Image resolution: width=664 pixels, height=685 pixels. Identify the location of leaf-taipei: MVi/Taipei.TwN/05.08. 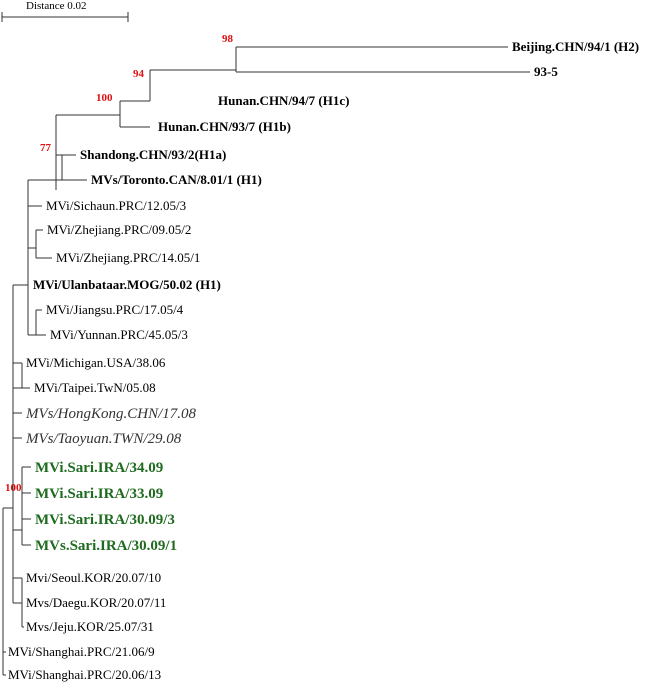
(95, 387).